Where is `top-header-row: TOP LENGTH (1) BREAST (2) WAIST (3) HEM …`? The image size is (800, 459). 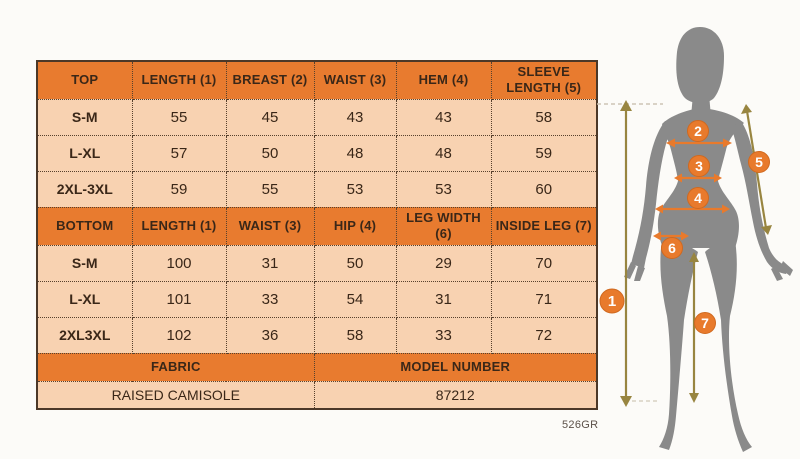 top-header-row: TOP LENGTH (1) BREAST (2) WAIST (3) HEM … is located at coordinates (317, 80).